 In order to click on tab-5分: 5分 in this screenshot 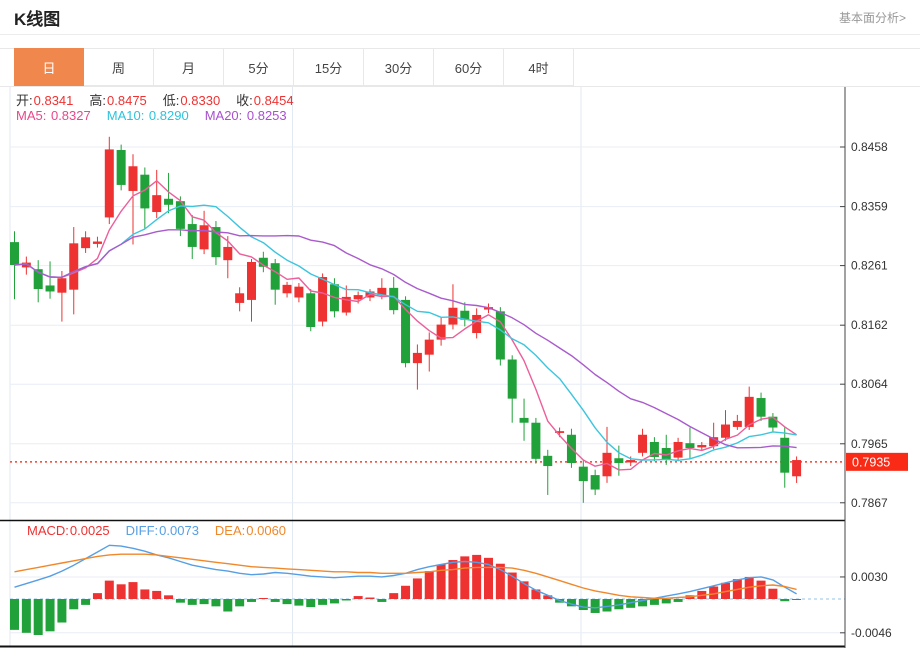, I will do `click(259, 67)`.